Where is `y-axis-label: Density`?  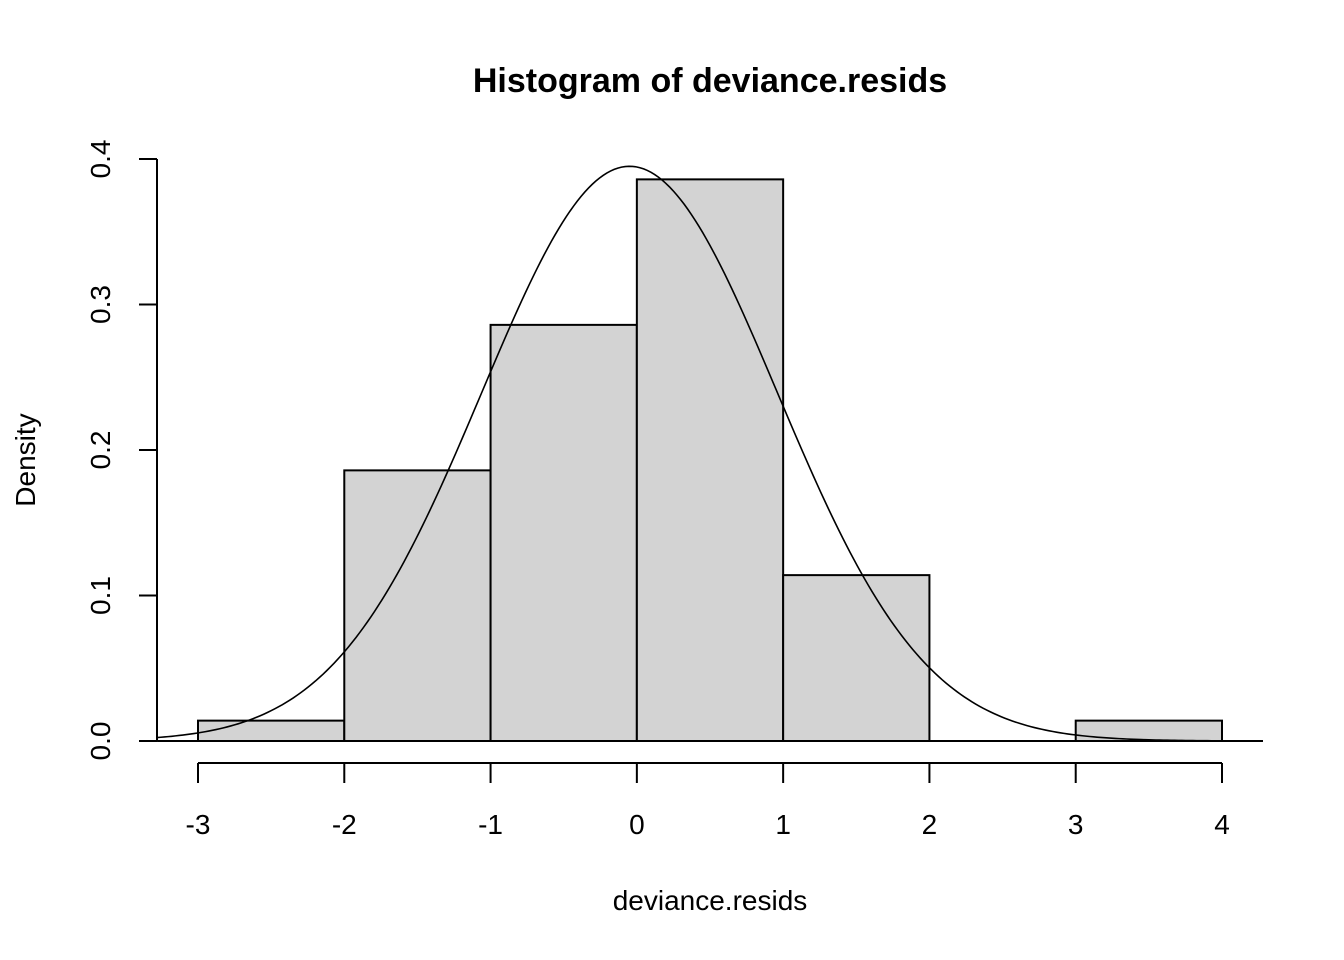 y-axis-label: Density is located at coordinates (25, 459).